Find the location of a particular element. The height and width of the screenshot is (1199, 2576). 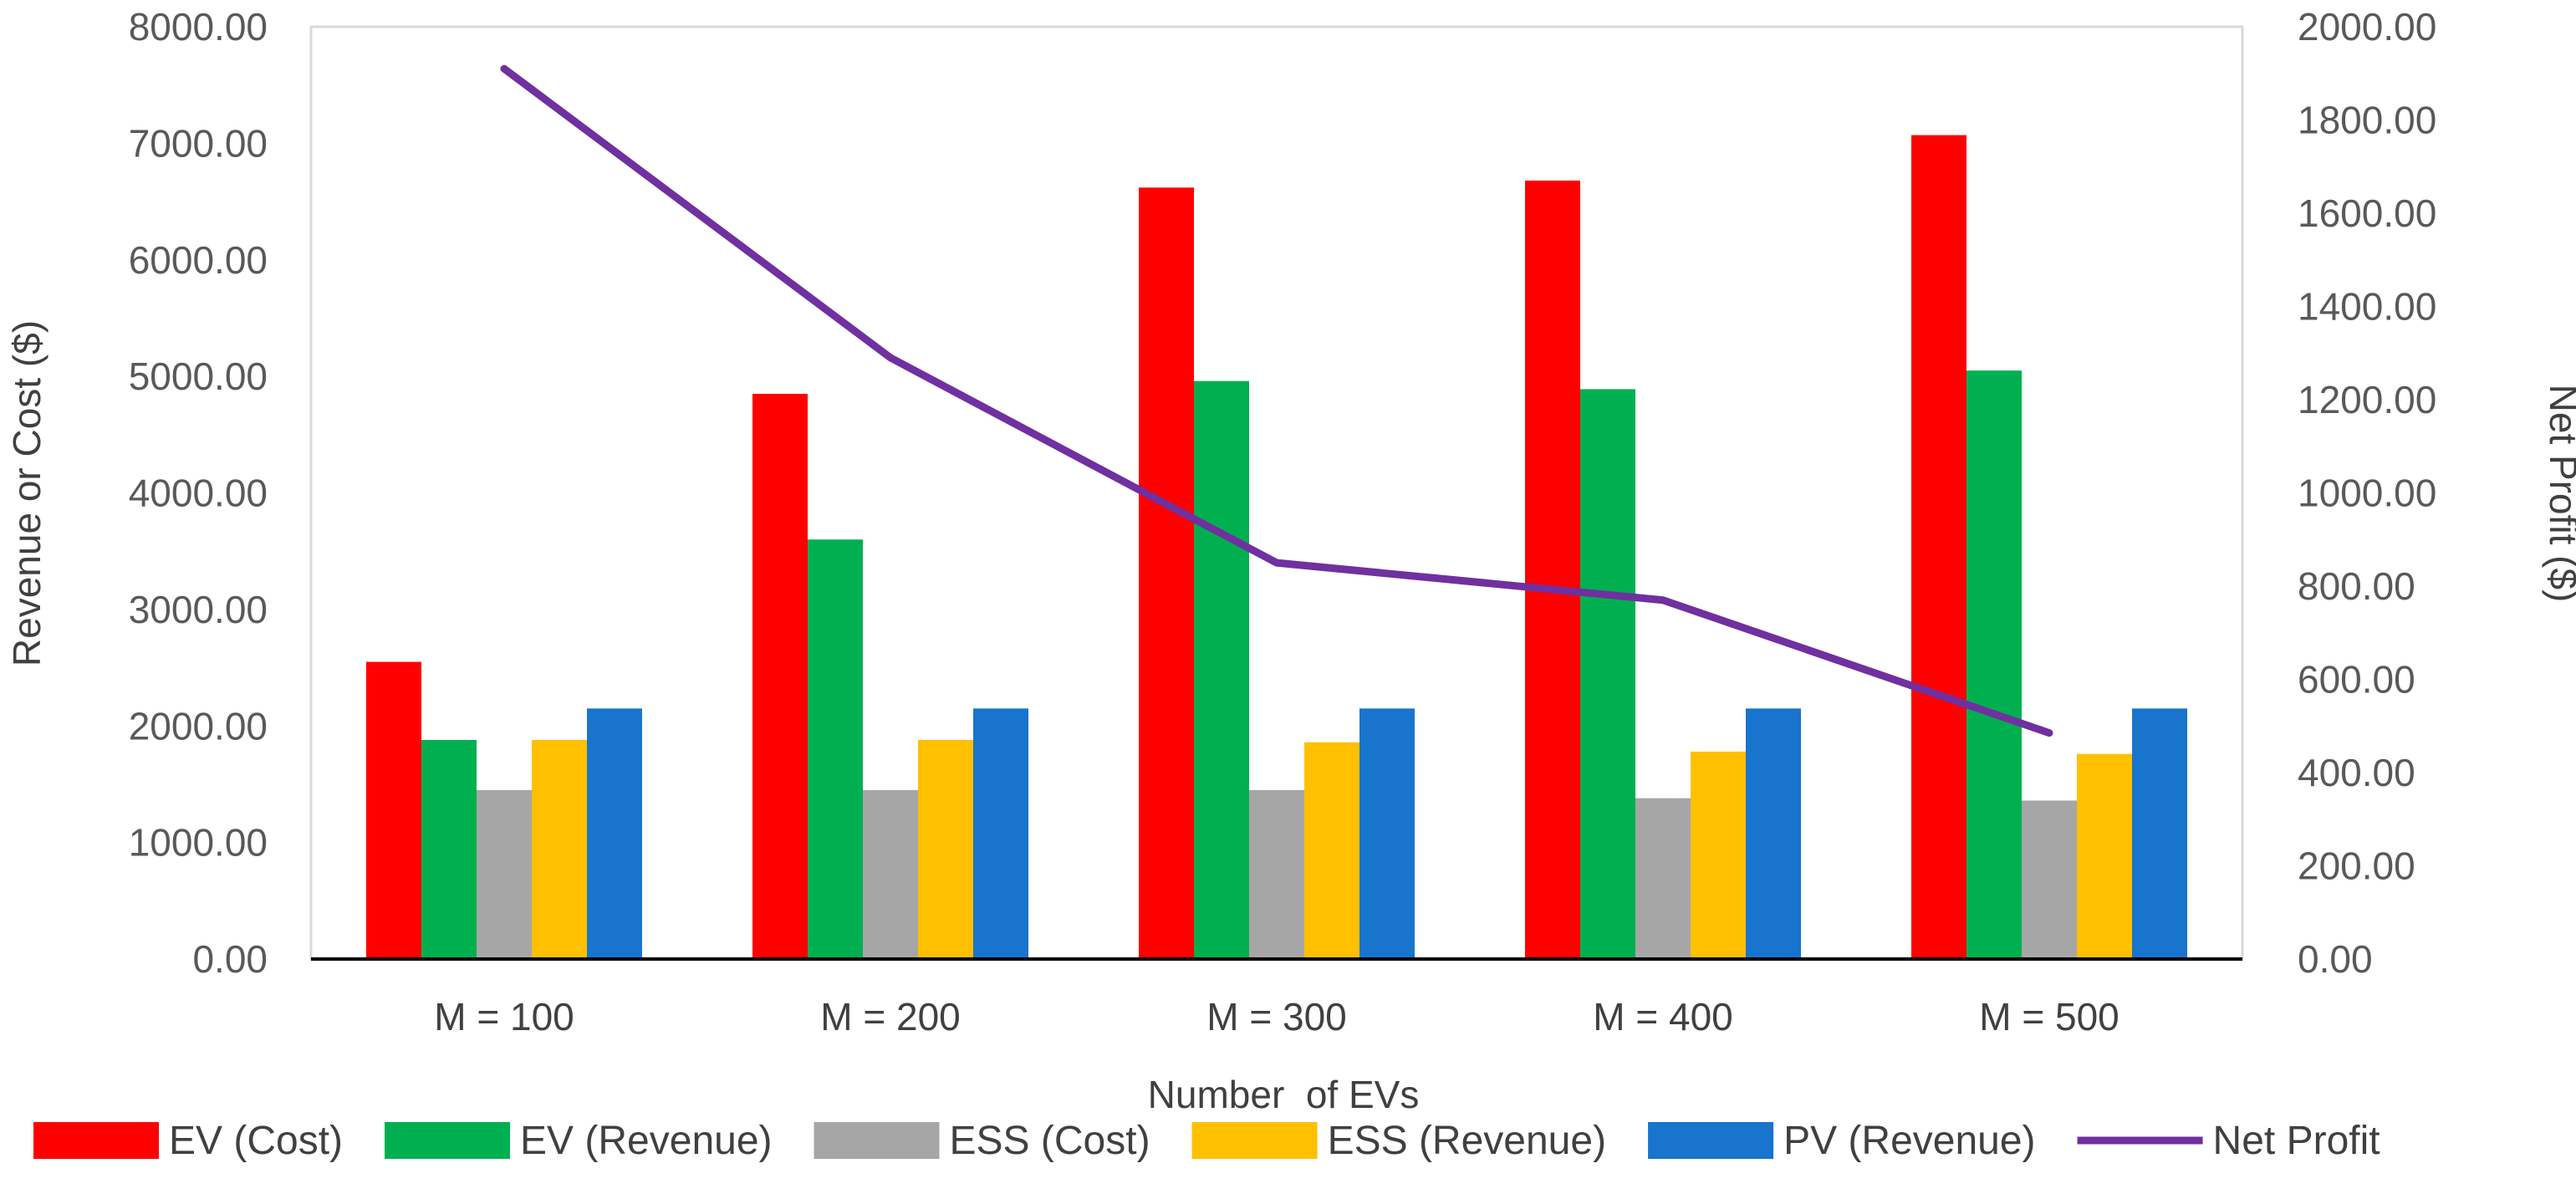

legend-item: ESS (Cost) is located at coordinates (982, 1141).